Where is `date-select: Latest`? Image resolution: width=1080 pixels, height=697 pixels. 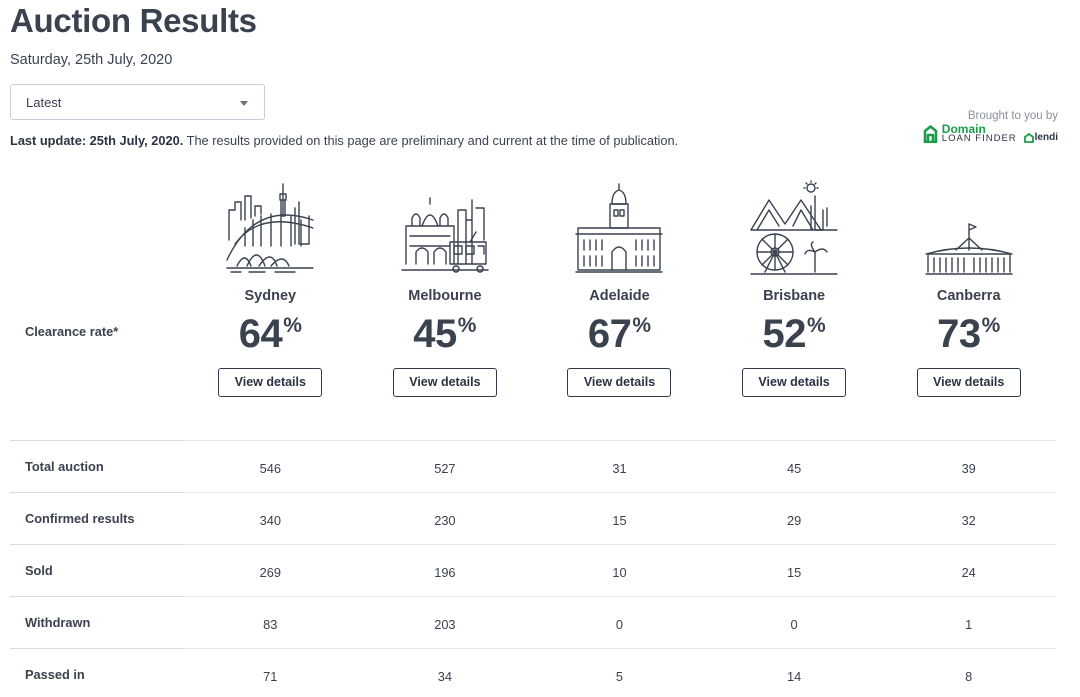
date-select: Latest is located at coordinates (137, 102).